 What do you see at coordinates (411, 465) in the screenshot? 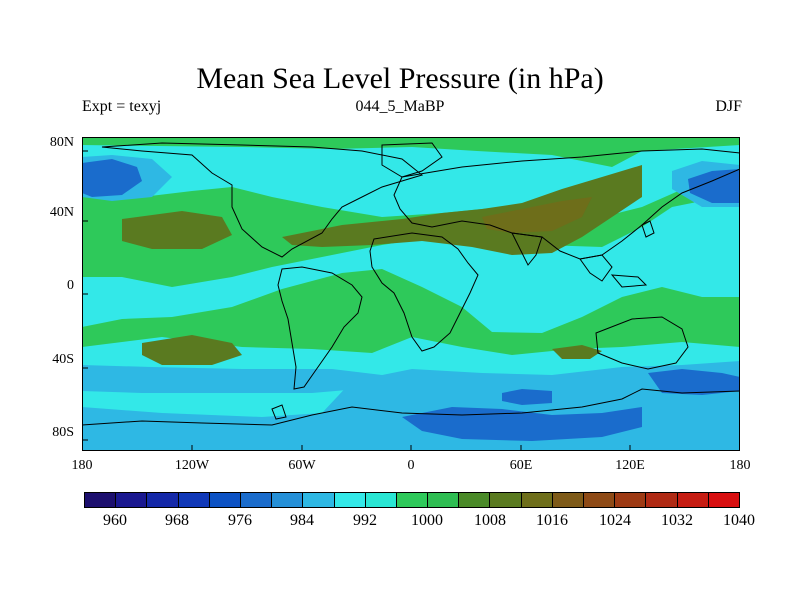
I see `lon-tick-label-0: 0` at bounding box center [411, 465].